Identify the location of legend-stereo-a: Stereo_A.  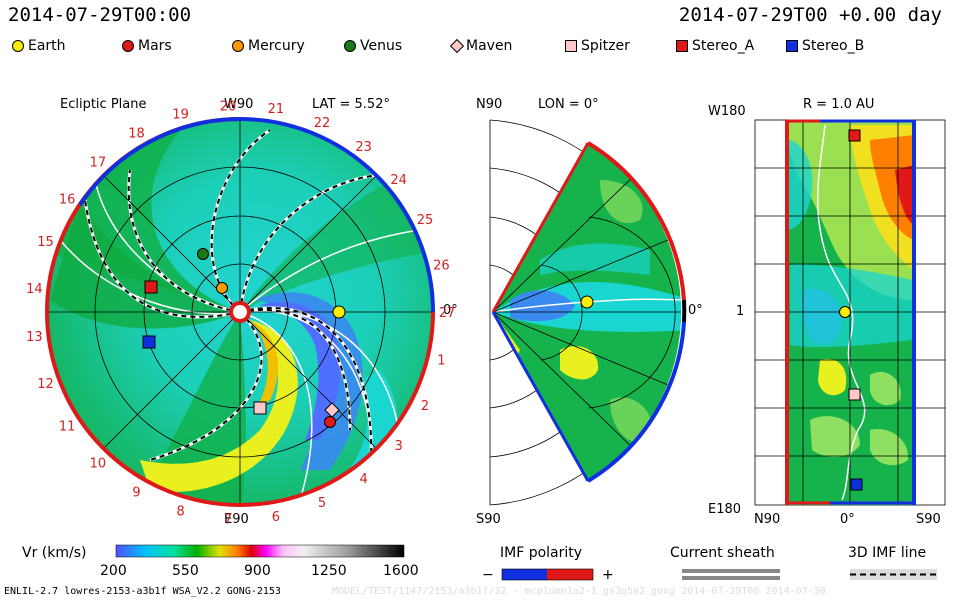
(715, 46).